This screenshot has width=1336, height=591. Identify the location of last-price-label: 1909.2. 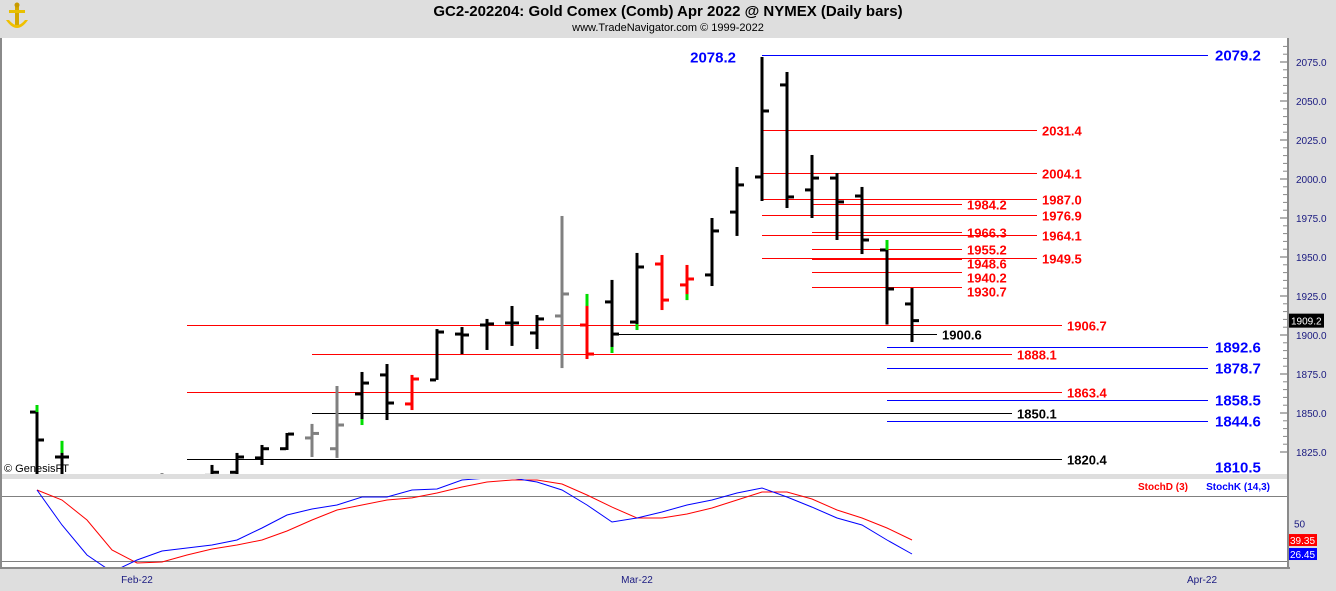
(1306, 322).